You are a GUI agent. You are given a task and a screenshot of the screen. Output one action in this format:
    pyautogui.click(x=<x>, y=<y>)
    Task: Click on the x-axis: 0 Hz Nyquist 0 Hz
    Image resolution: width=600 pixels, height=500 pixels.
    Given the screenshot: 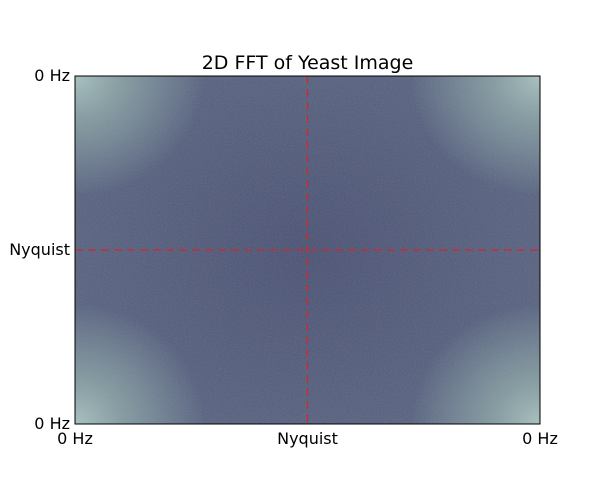 What is the action you would take?
    pyautogui.click(x=307, y=438)
    